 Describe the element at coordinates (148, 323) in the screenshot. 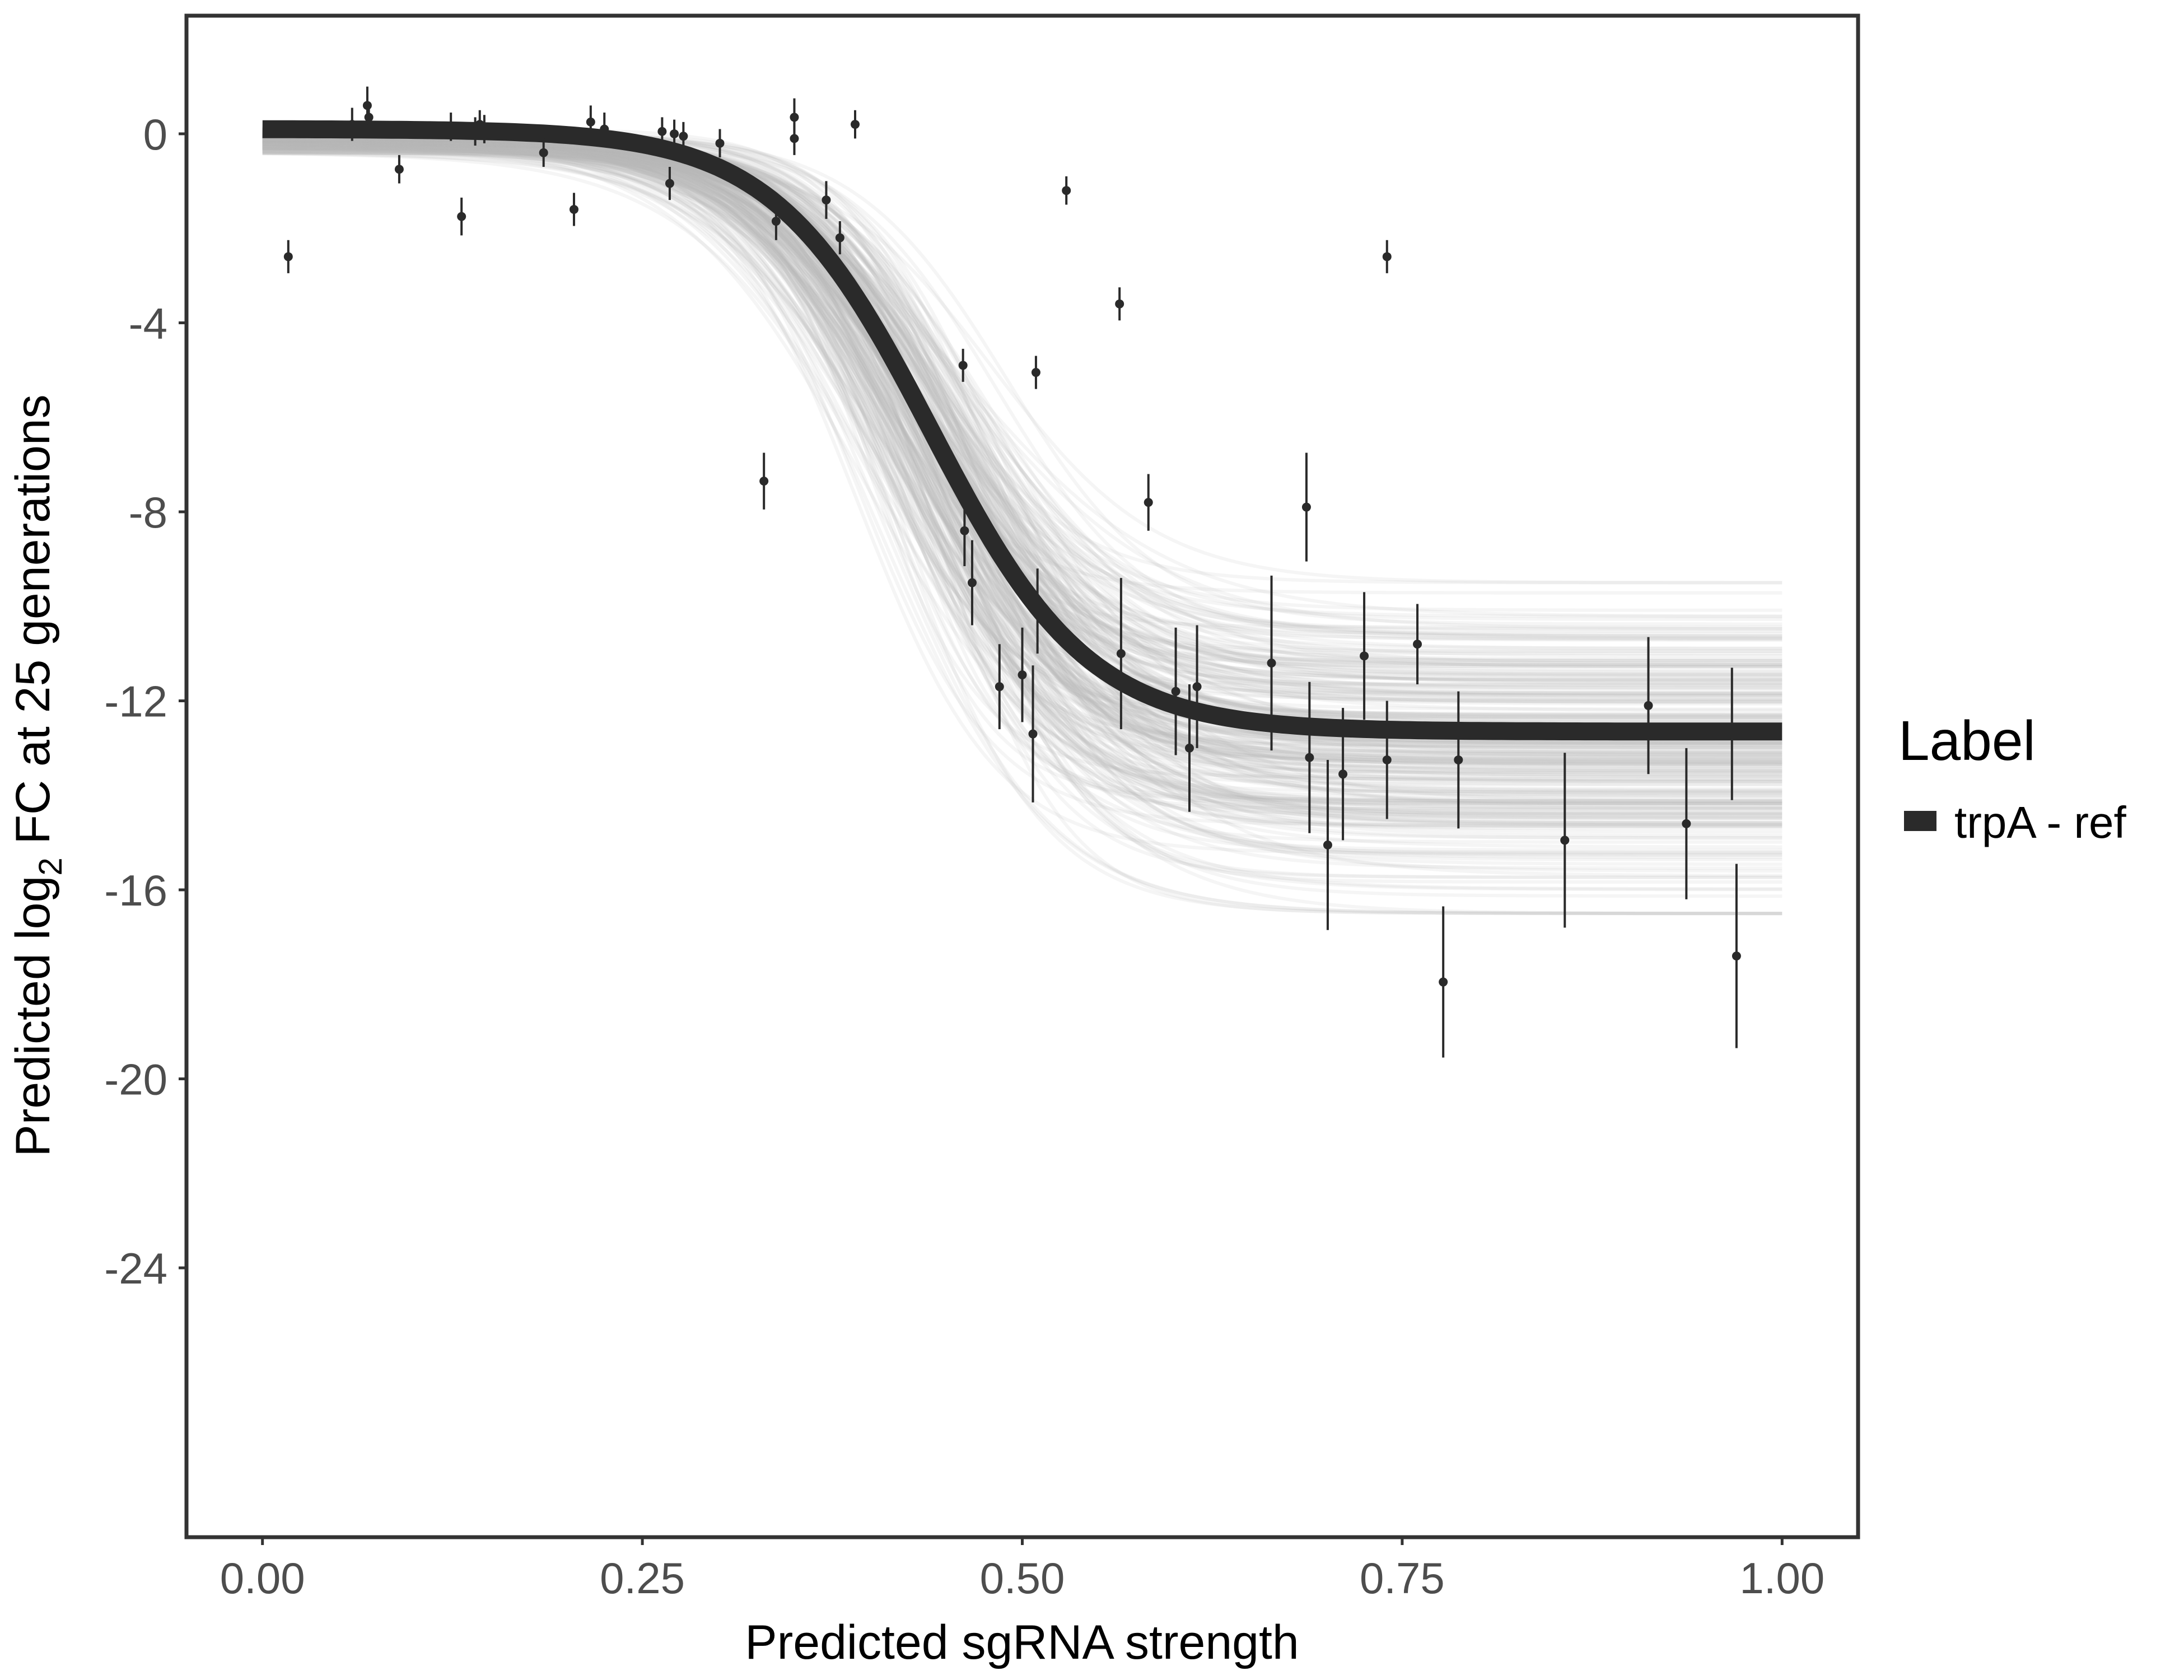

I see `y-tick-label: -4` at that location.